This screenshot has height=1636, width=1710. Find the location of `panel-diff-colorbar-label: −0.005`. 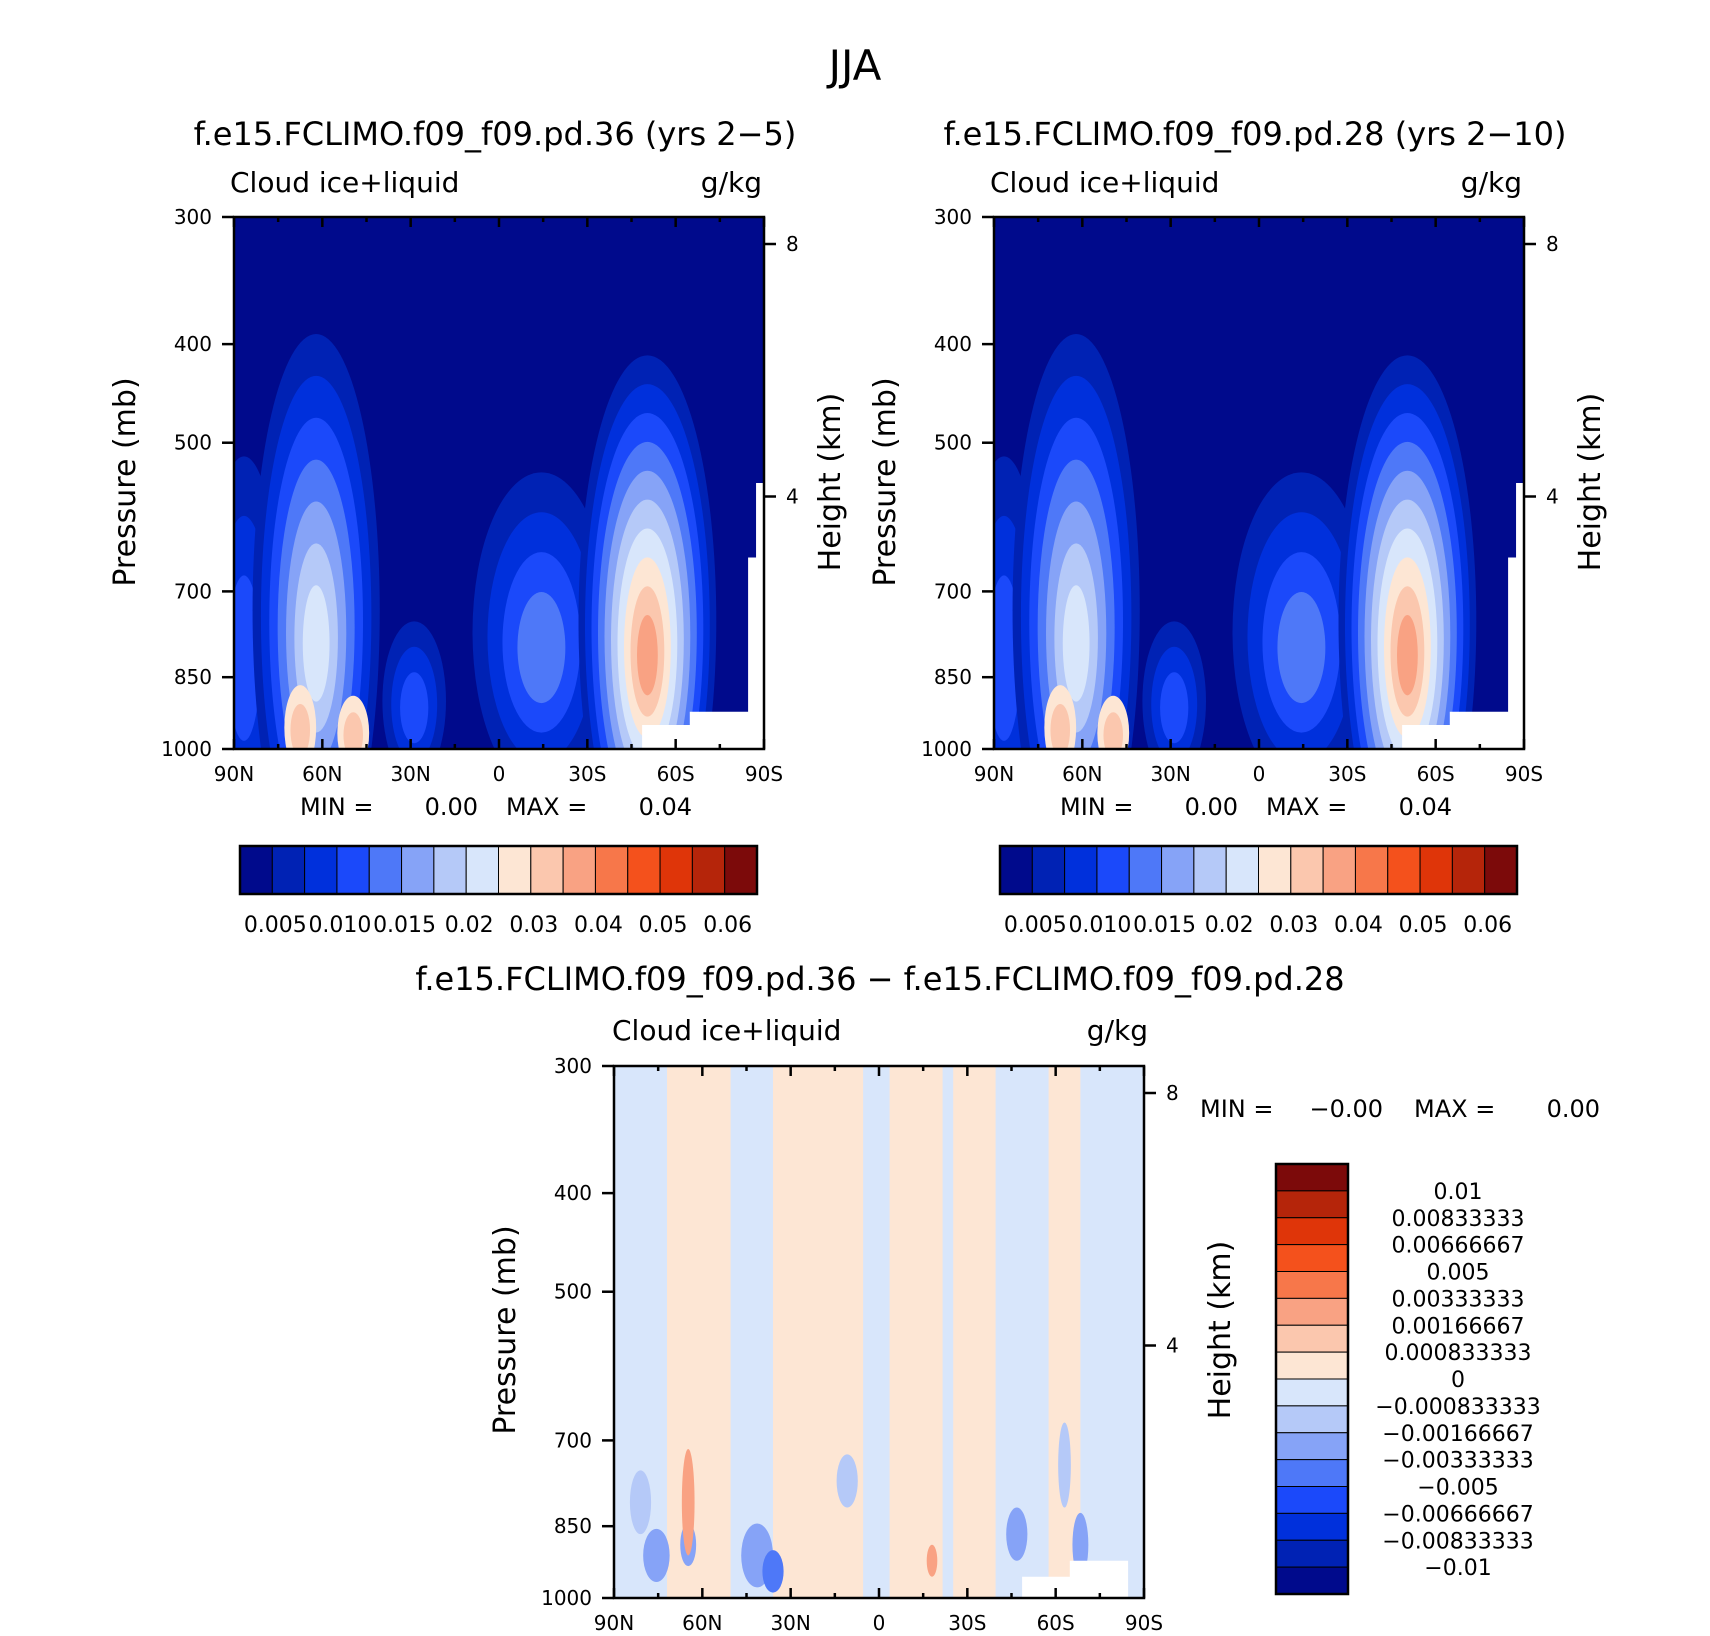

panel-diff-colorbar-label: −0.005 is located at coordinates (1457, 1488).